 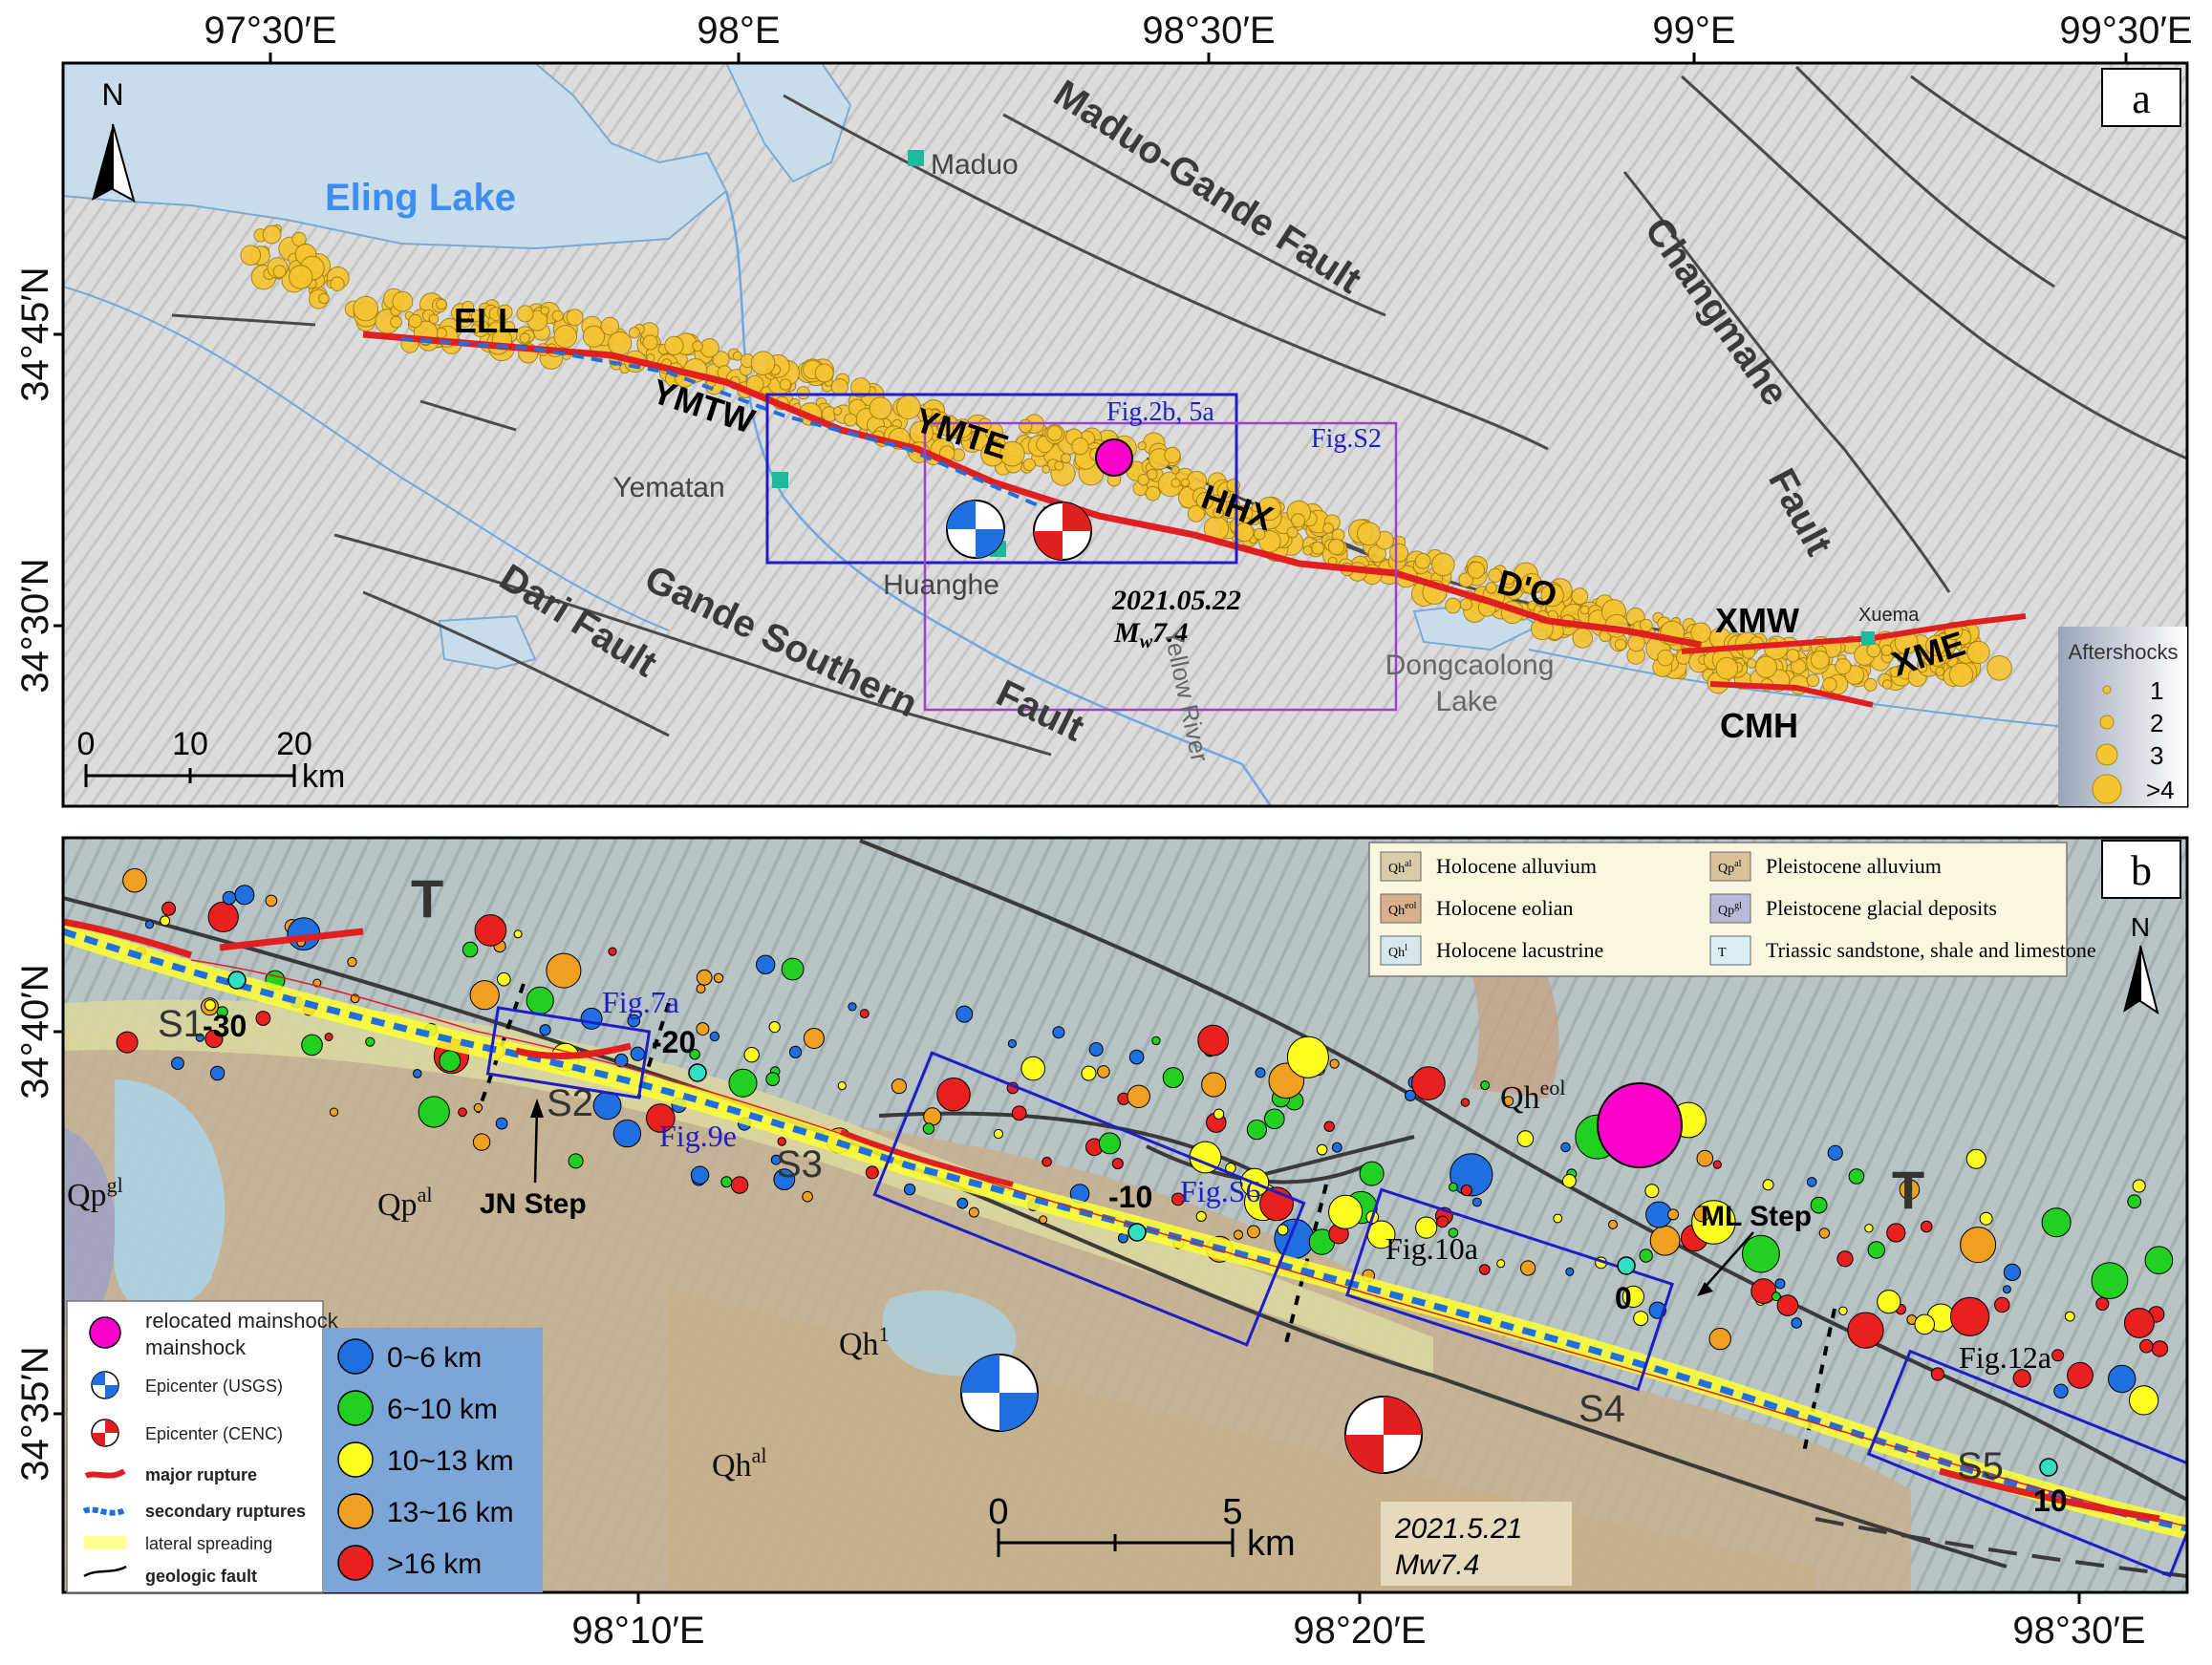 I want to click on yellow-river, so click(x=998, y=498).